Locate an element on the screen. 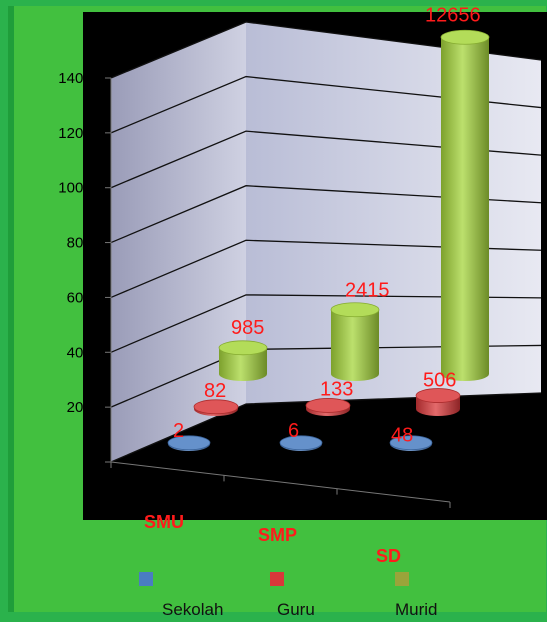 Image resolution: width=547 pixels, height=622 pixels. y-tick-label: 8000 is located at coordinates (83, 243).